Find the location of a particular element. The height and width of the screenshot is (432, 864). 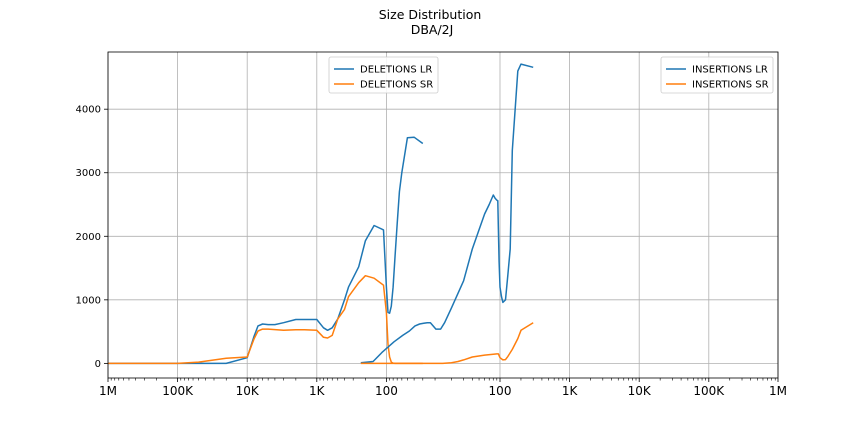

series-line-deletions-sr is located at coordinates (265, 319).